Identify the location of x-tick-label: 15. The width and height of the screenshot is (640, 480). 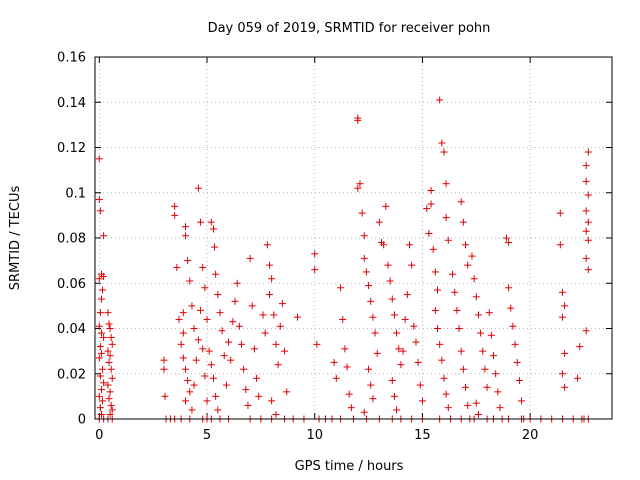
(422, 435).